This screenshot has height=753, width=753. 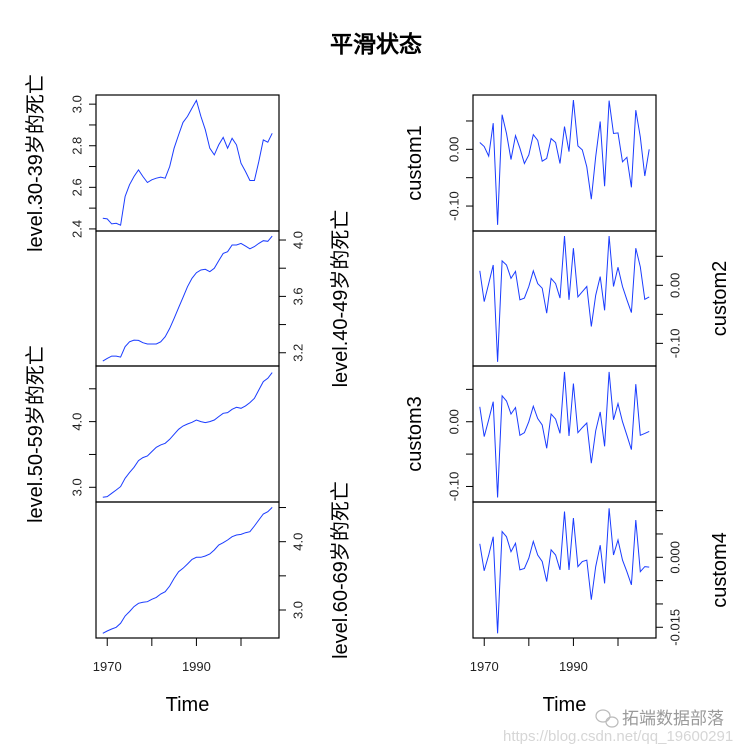 I want to click on panel-1: 2.4 2.6 2.8 3.0 level.30-39岁的死亡, so click(x=152, y=163).